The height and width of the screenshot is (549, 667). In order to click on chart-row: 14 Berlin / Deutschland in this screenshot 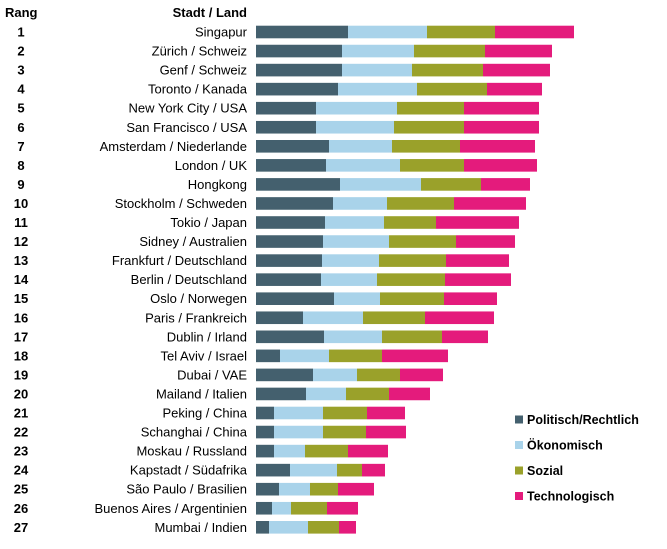, I will do `click(262, 279)`.